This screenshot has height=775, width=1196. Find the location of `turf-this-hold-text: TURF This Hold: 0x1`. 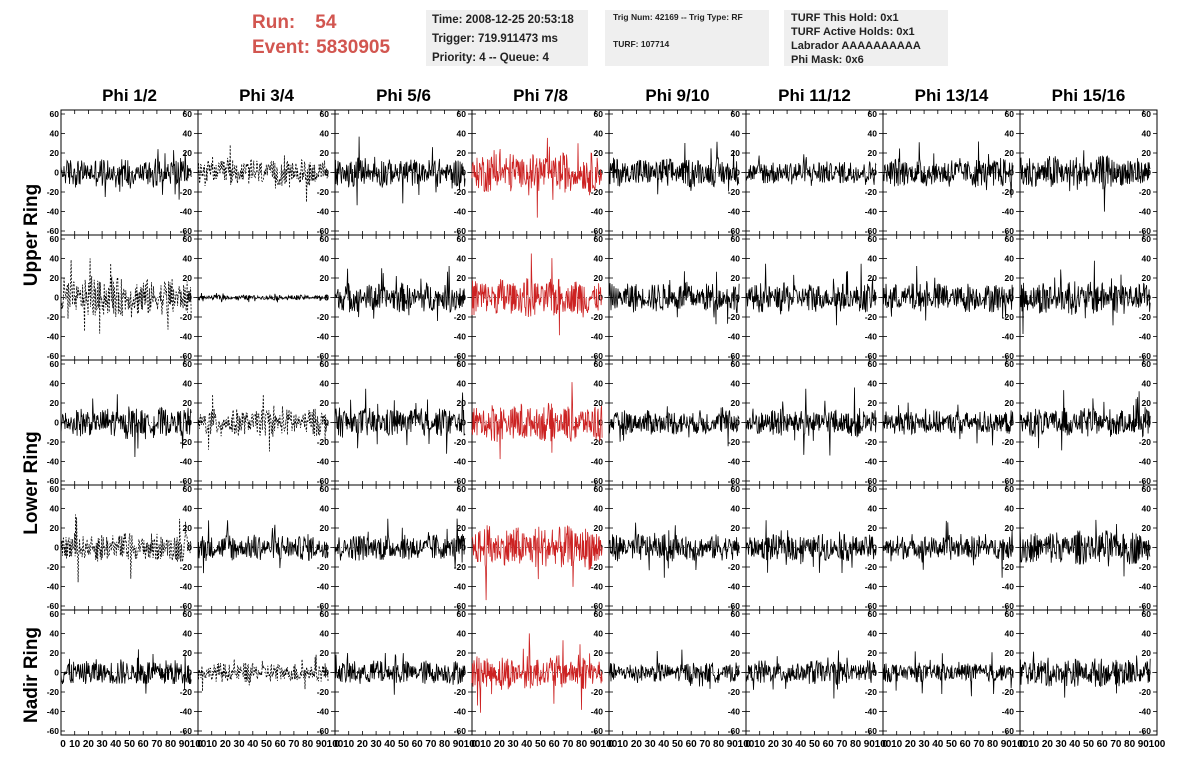

turf-this-hold-text: TURF This Hold: 0x1 is located at coordinates (845, 18).